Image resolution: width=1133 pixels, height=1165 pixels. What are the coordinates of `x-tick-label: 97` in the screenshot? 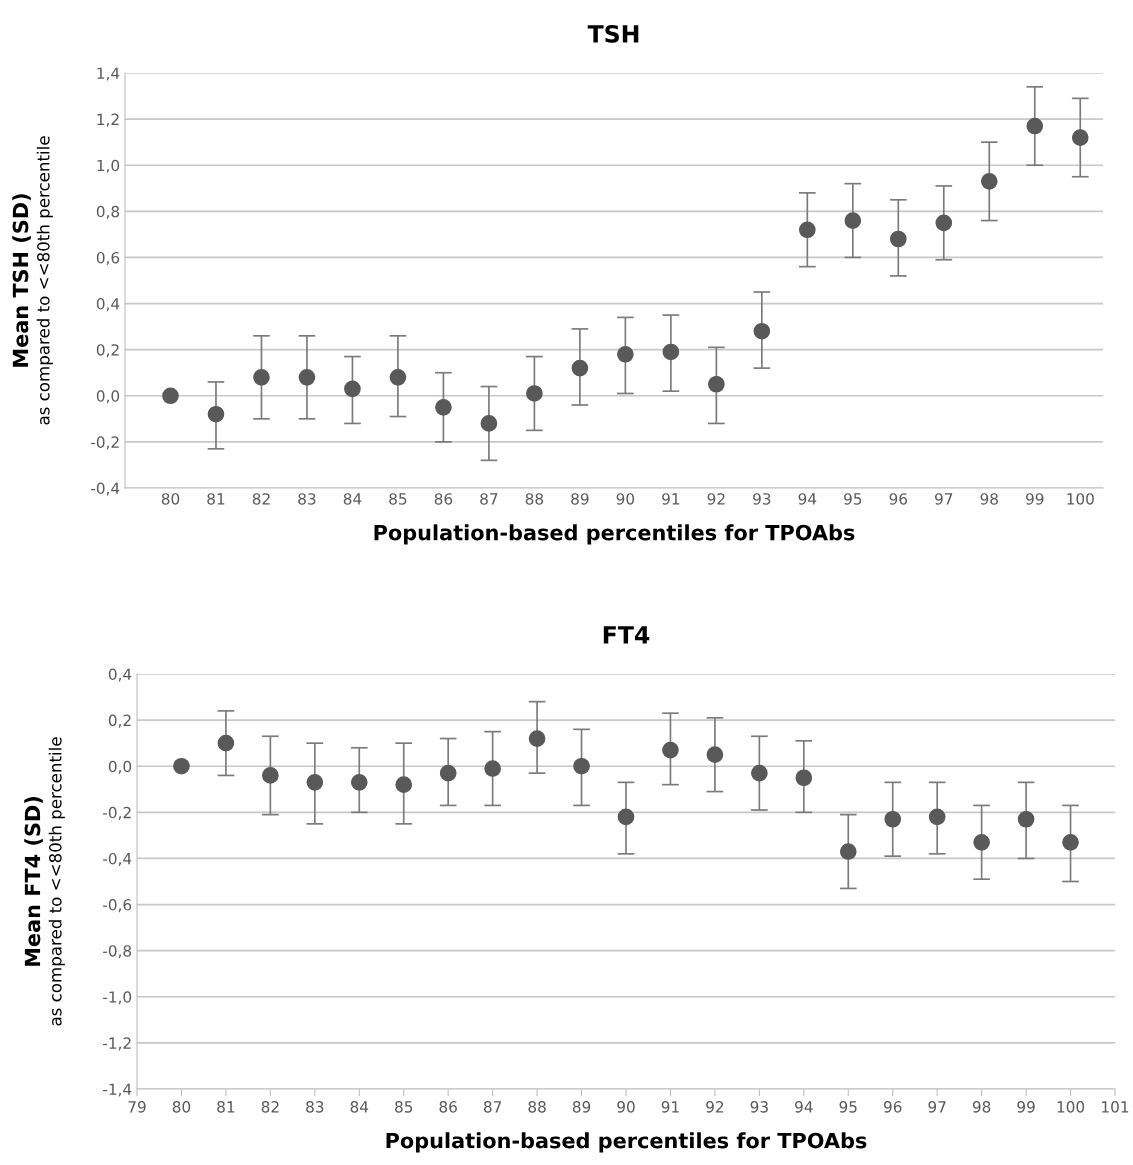 It's located at (944, 499).